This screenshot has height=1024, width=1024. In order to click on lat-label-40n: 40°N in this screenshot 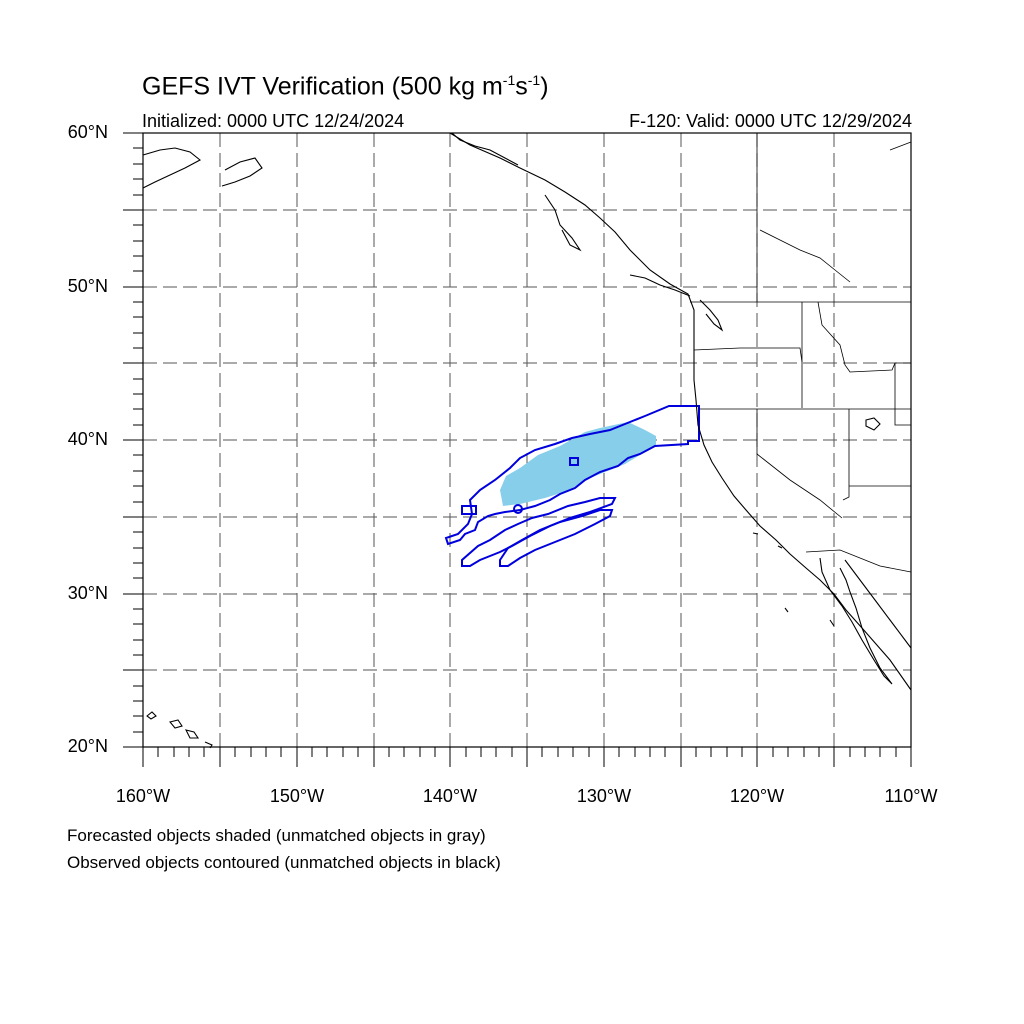, I will do `click(87, 439)`.